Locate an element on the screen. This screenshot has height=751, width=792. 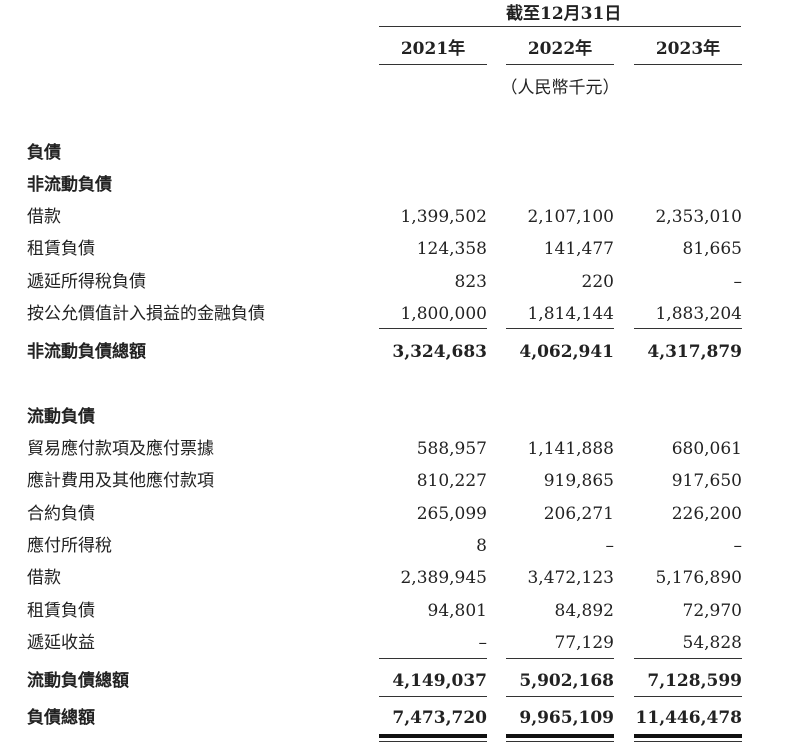
cell-value: 124,358 is located at coordinates (451, 249).